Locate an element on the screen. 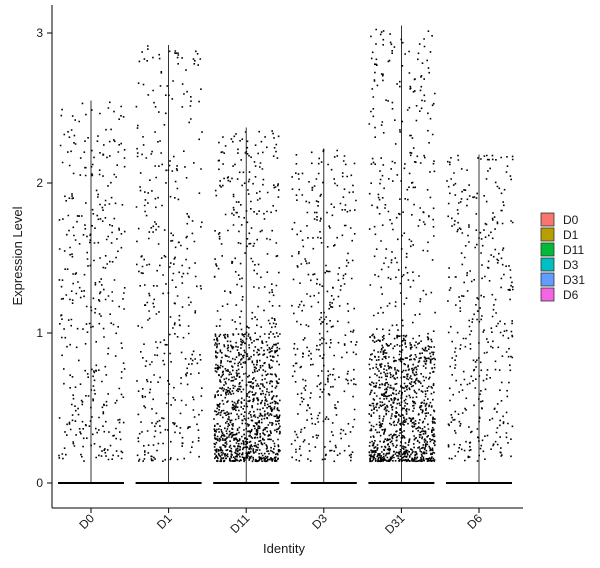 This screenshot has width=600, height=568. legend-label: D31 is located at coordinates (574, 280).